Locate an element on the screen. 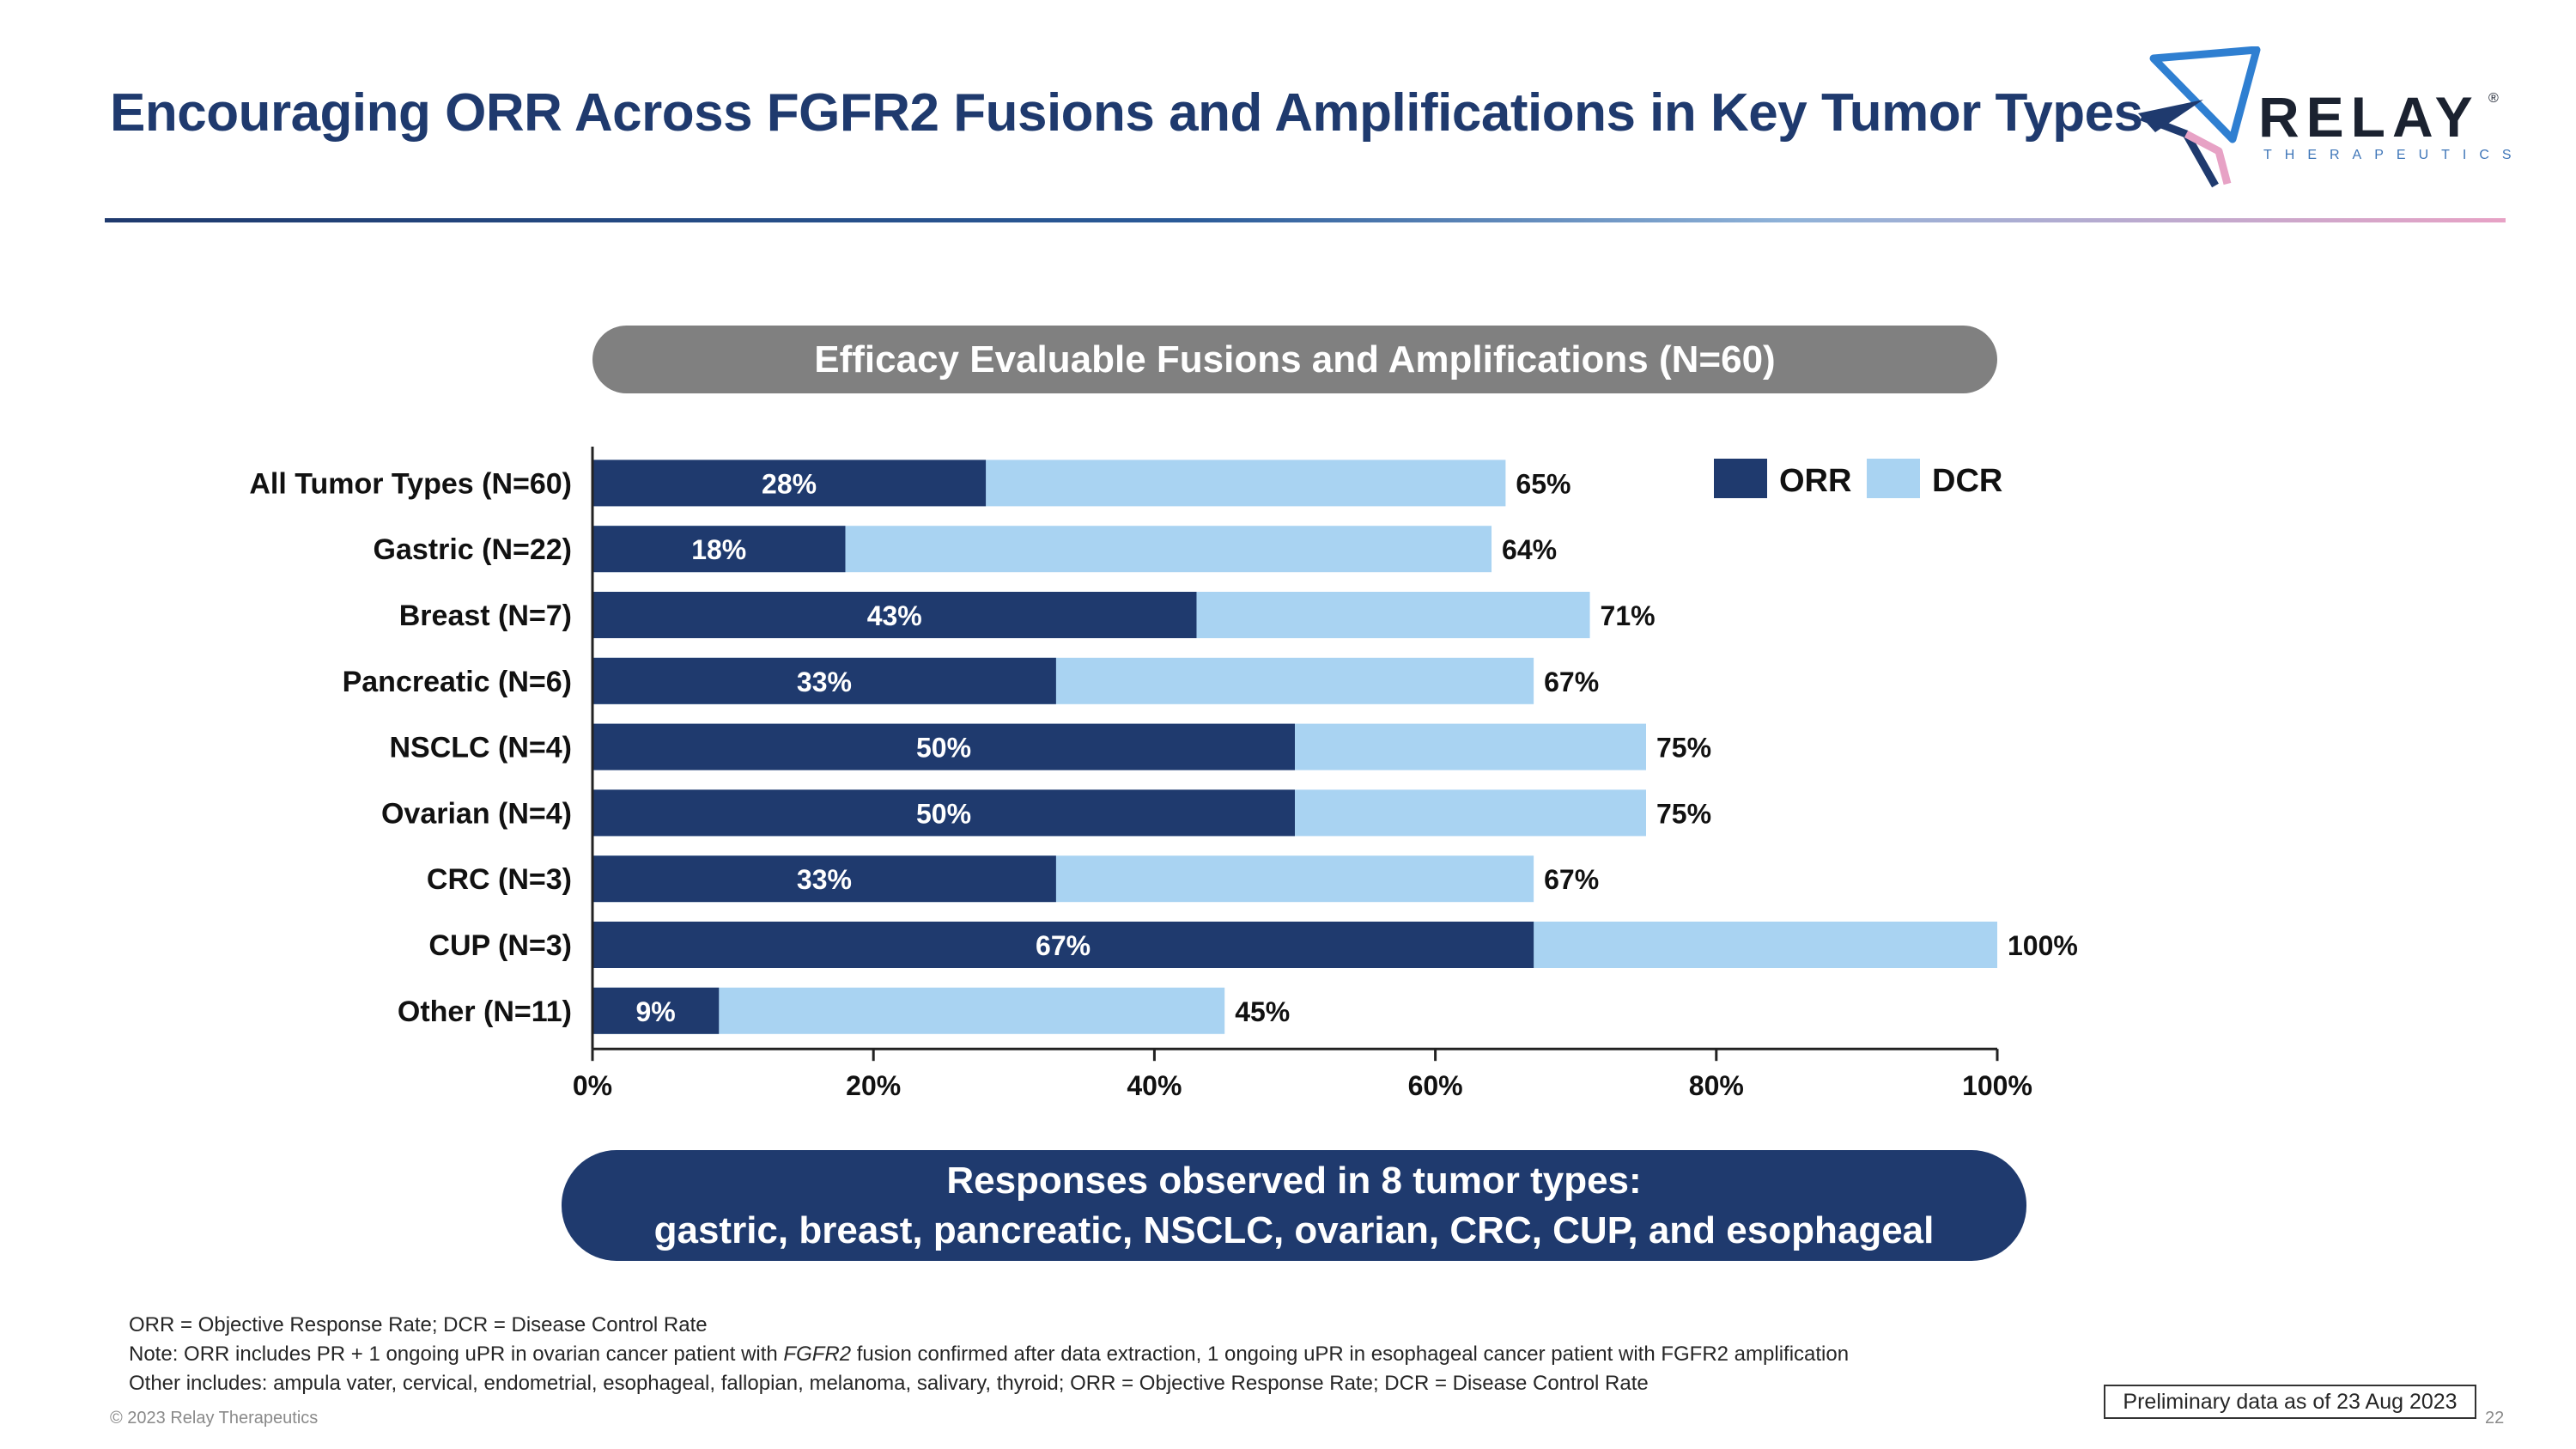 This screenshot has width=2576, height=1449. dcr-data-label-4: 75% is located at coordinates (1683, 748).